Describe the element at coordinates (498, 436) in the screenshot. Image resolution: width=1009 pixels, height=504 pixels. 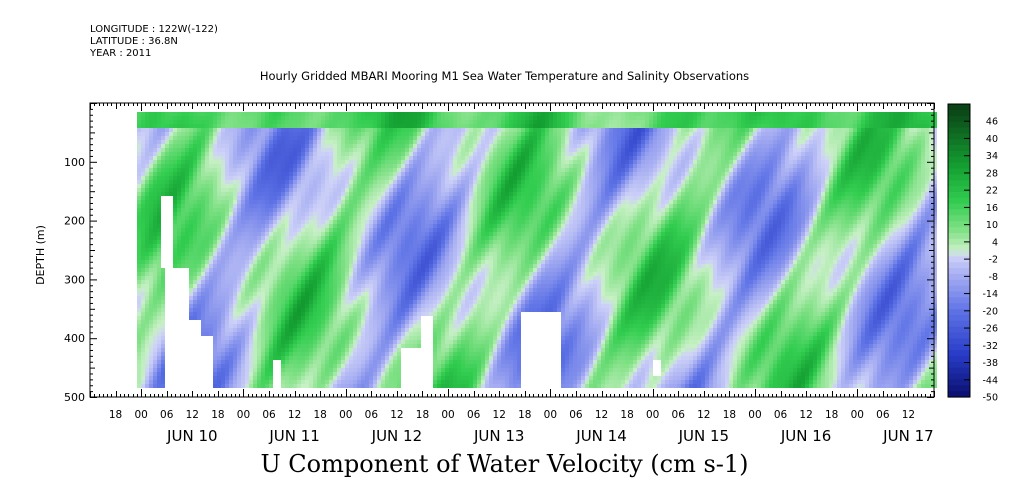
I see `x-day-label: JUN 13` at that location.